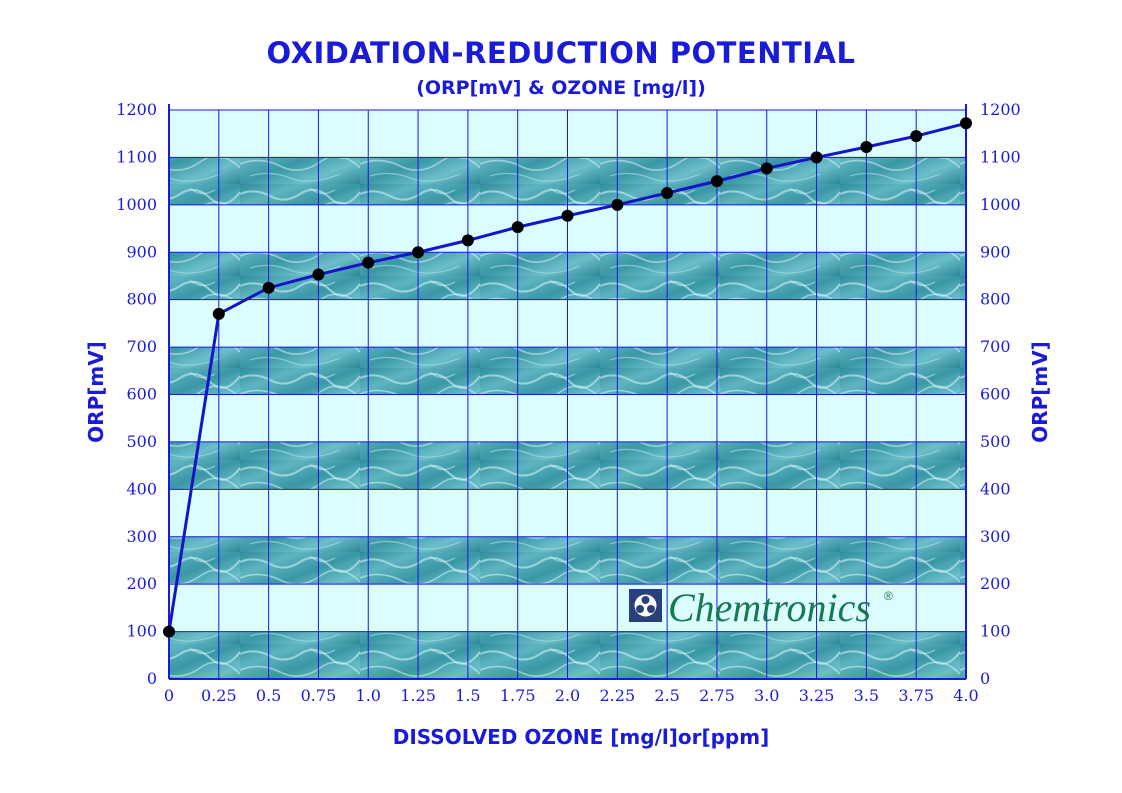 This screenshot has width=1122, height=793. What do you see at coordinates (995, 583) in the screenshot?
I see `y-tick-label-right: 200` at bounding box center [995, 583].